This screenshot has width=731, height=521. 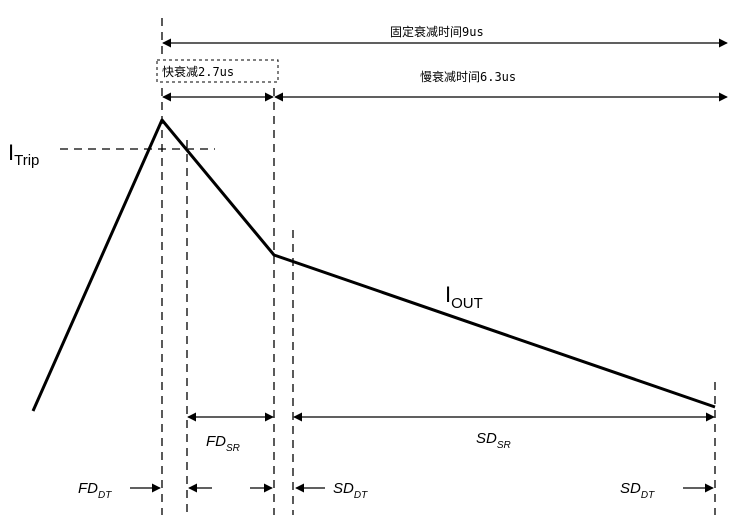 I want to click on sd-sr-label: SDSR, so click(x=493, y=440).